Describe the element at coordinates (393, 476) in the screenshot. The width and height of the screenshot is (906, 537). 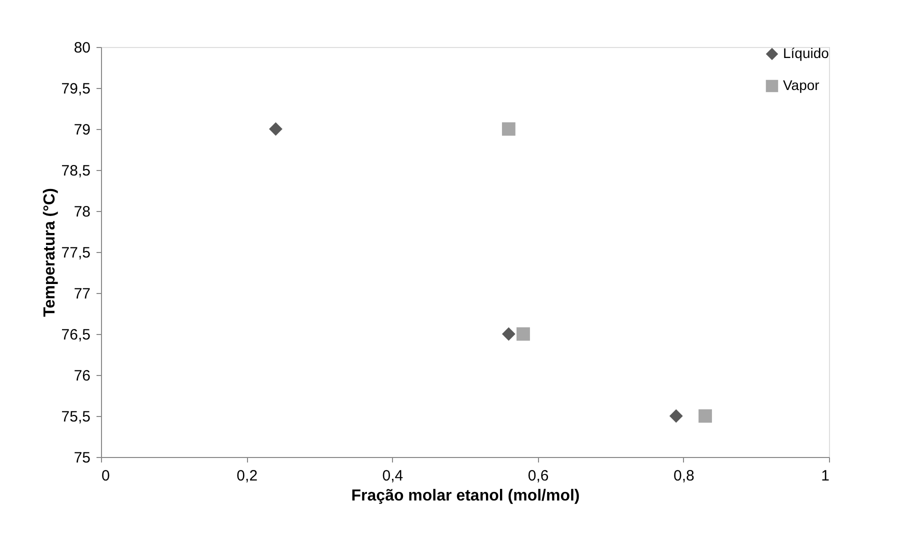
I see `x-tick-label: 0,4` at that location.